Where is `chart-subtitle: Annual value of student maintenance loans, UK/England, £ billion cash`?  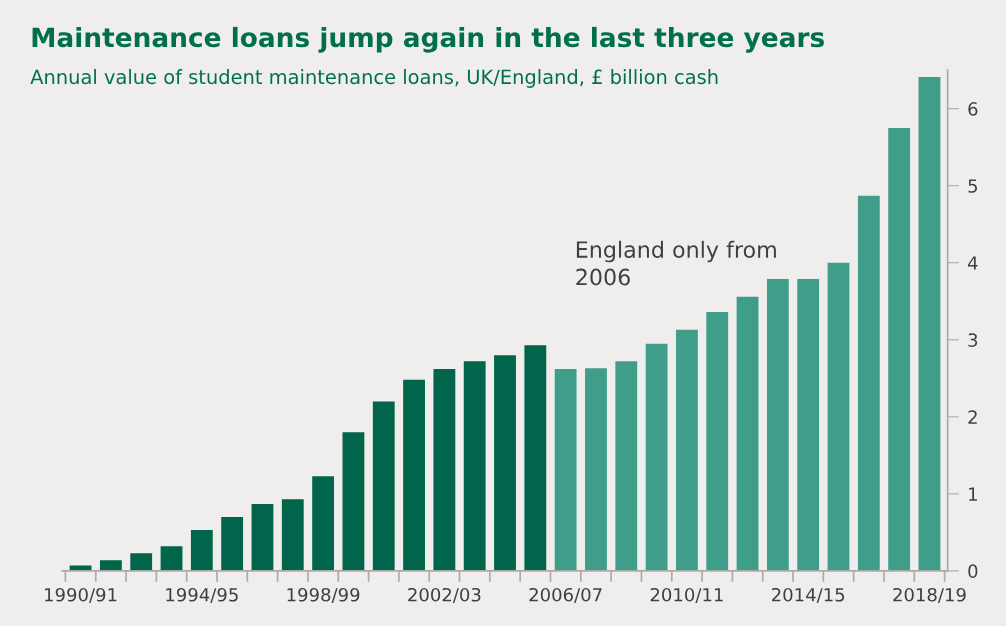 chart-subtitle: Annual value of student maintenance loans, UK/England, £ billion cash is located at coordinates (374, 78).